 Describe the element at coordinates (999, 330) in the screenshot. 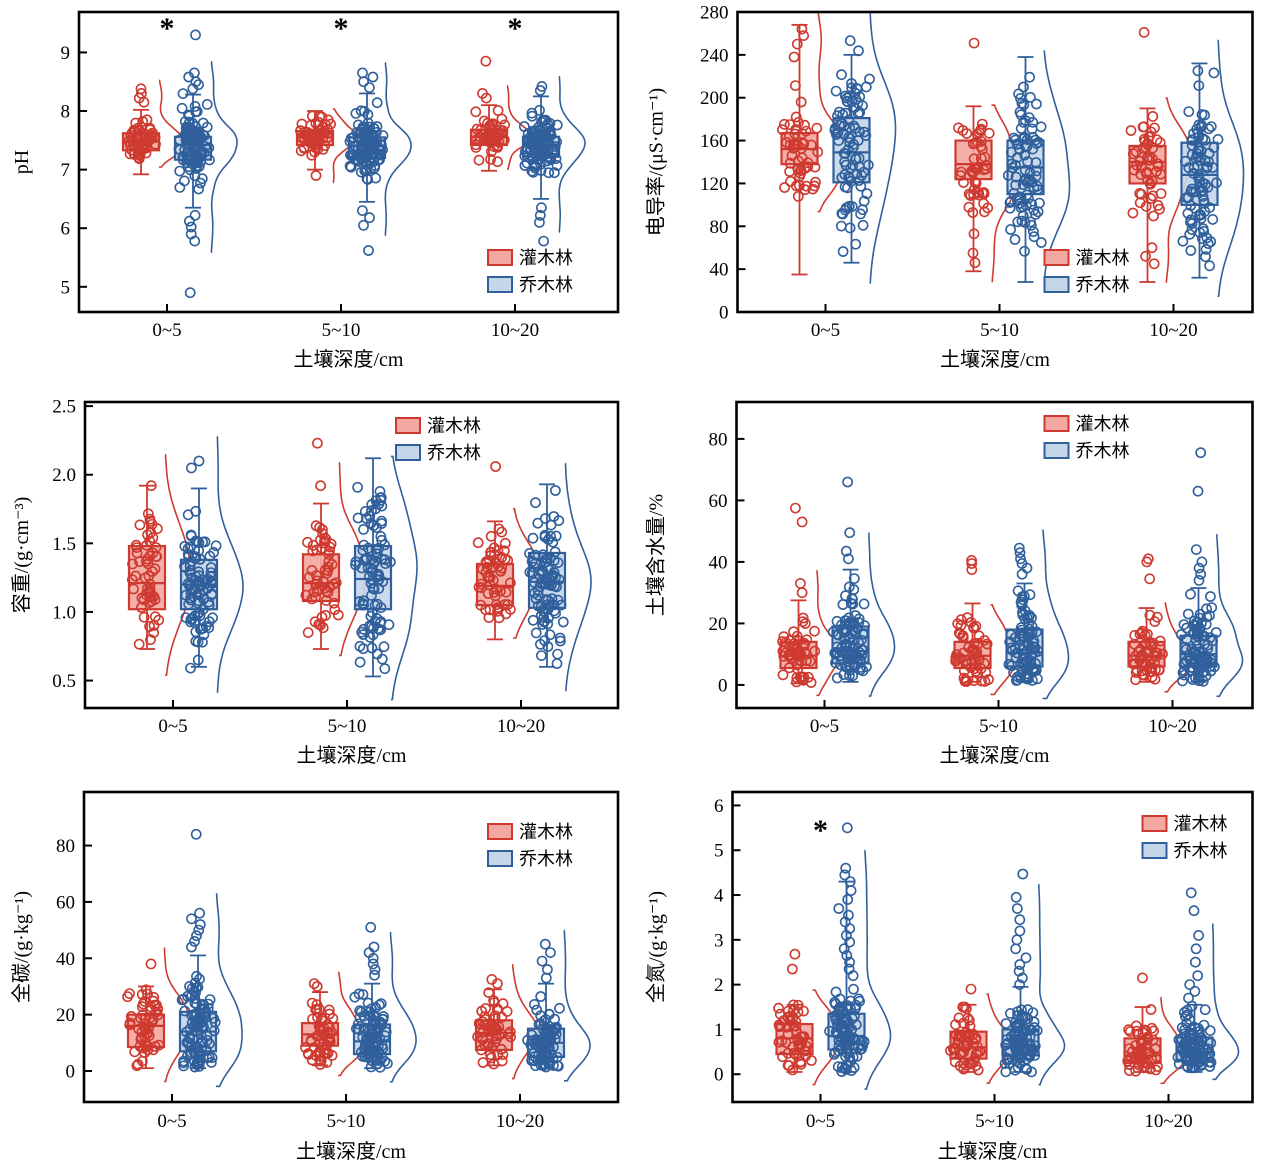

I see `x-tick-label: 5~10` at that location.